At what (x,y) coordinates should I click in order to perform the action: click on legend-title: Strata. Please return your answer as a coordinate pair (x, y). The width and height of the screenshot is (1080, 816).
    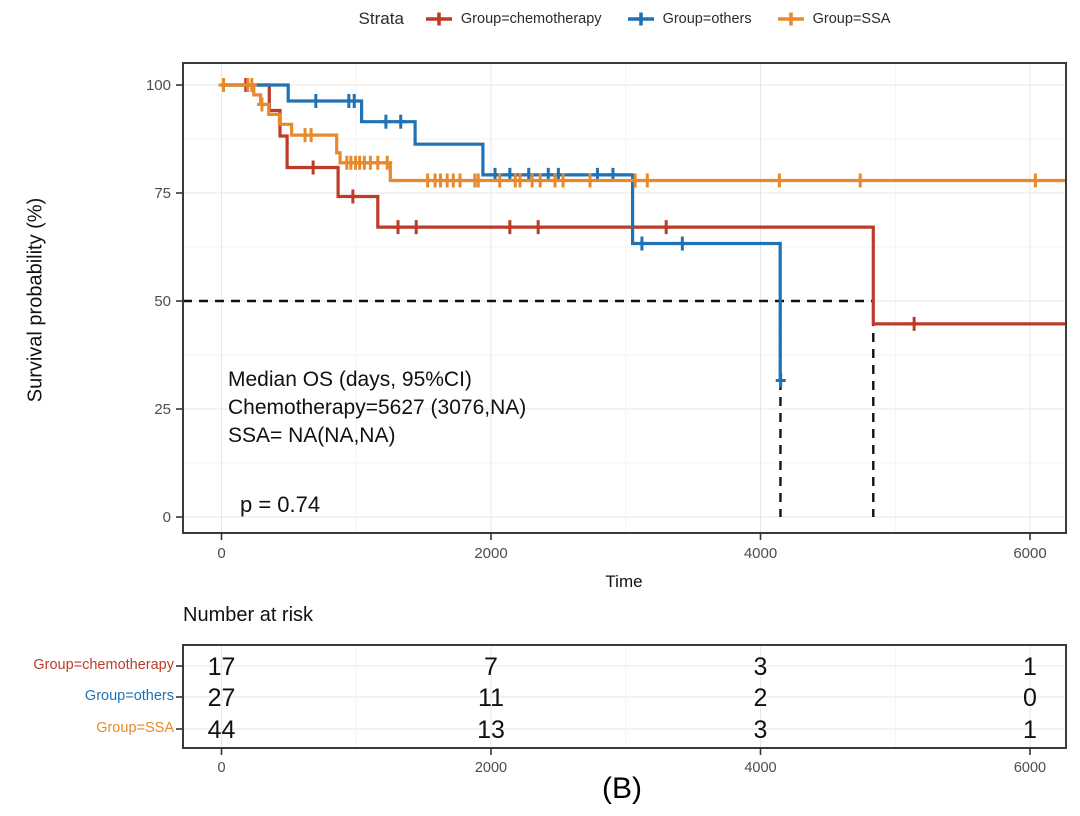
    Looking at the image, I should click on (381, 18).